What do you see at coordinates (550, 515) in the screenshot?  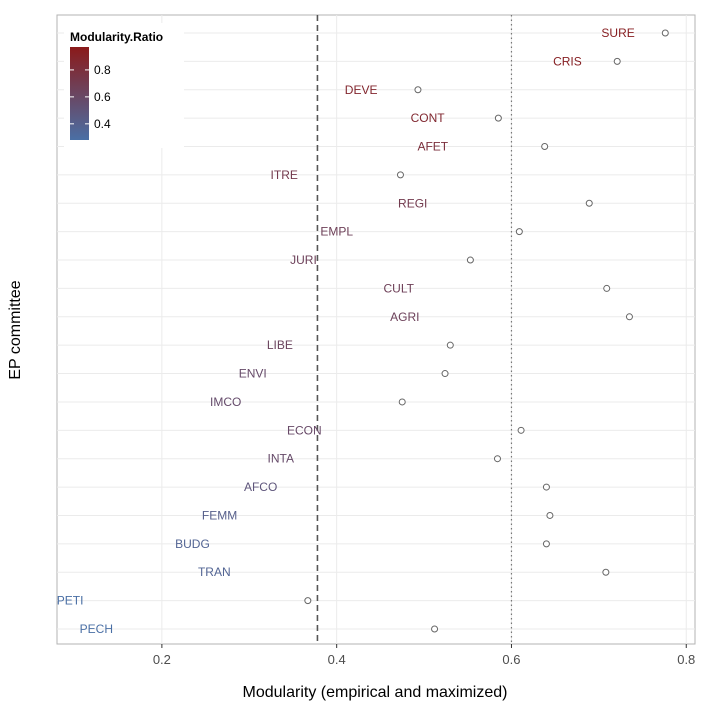 I see `point-femm` at bounding box center [550, 515].